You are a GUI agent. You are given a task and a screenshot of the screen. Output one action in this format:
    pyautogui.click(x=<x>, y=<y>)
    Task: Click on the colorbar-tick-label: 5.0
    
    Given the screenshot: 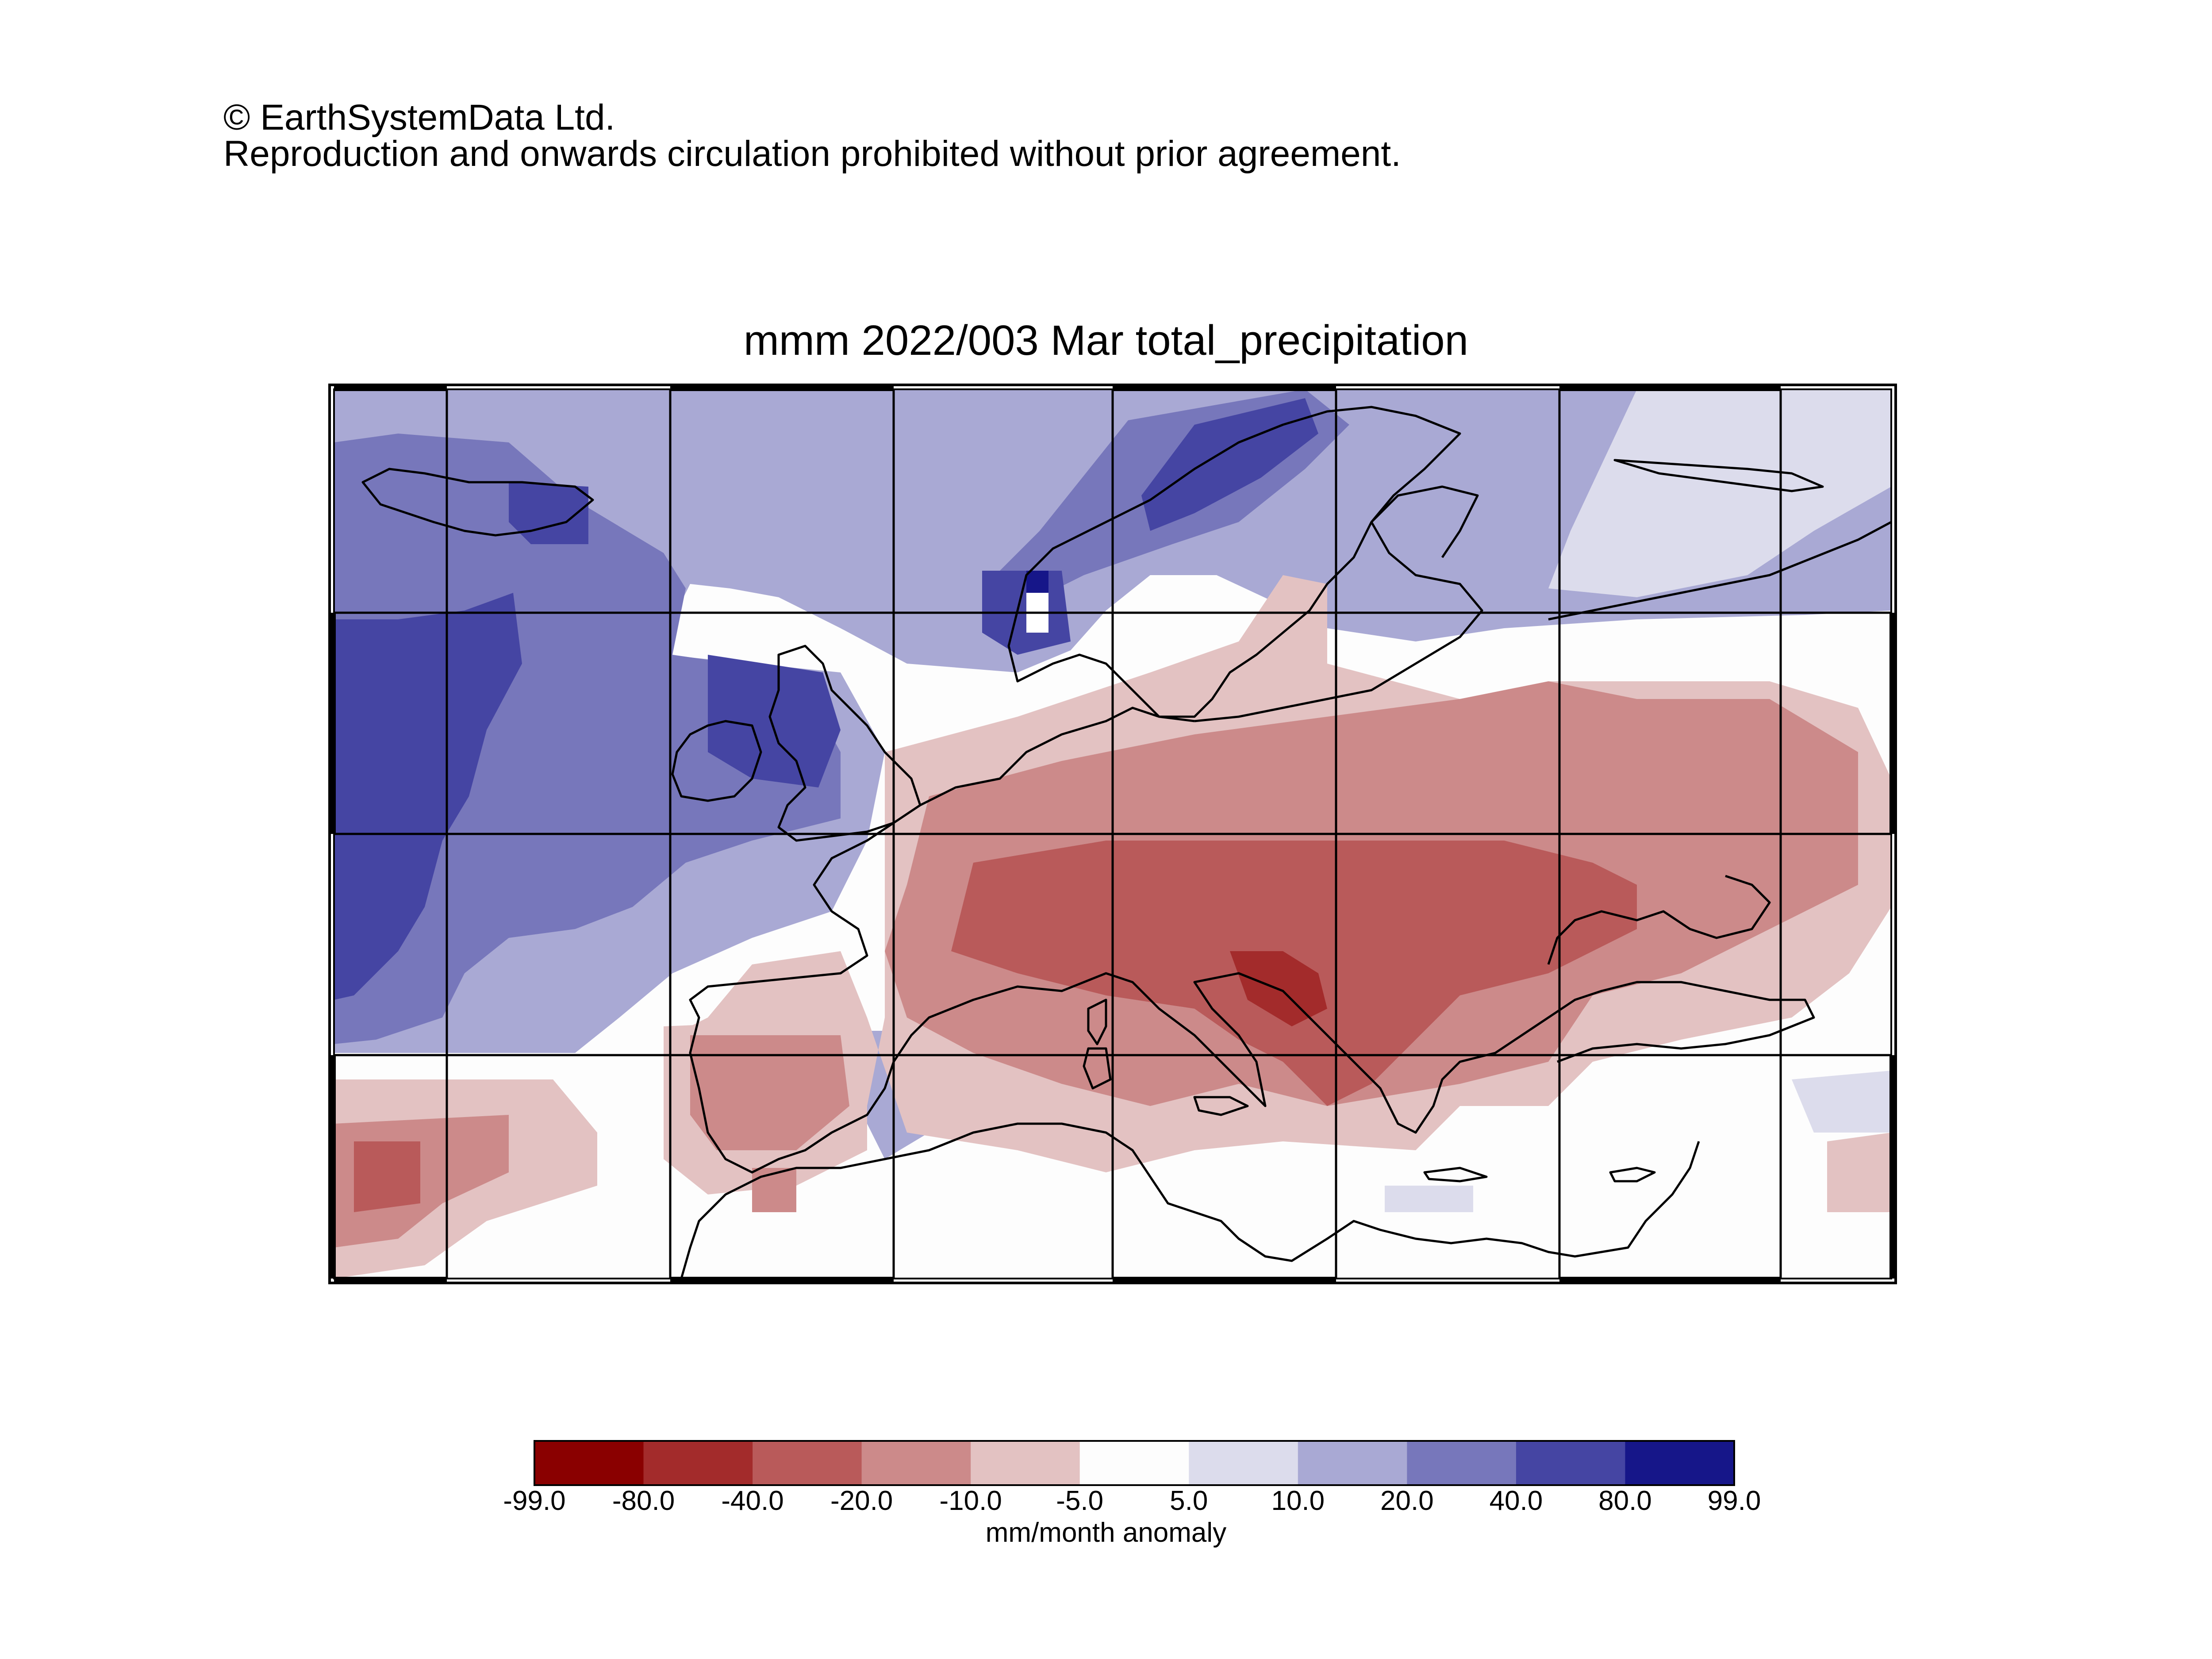 What is the action you would take?
    pyautogui.click(x=1189, y=1501)
    